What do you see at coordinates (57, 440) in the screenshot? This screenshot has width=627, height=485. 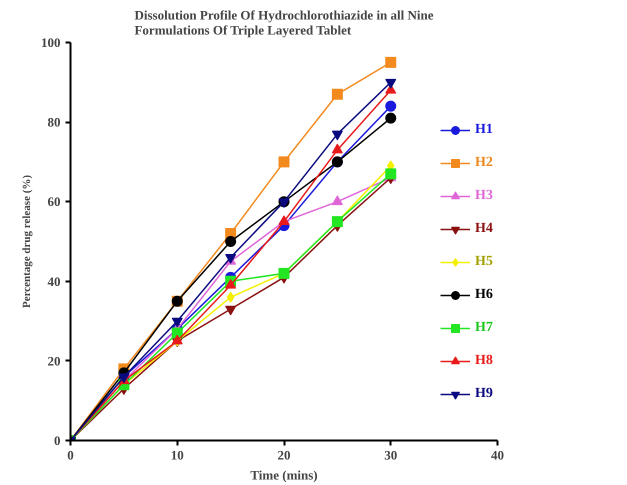 I see `y-tick-label: 0` at bounding box center [57, 440].